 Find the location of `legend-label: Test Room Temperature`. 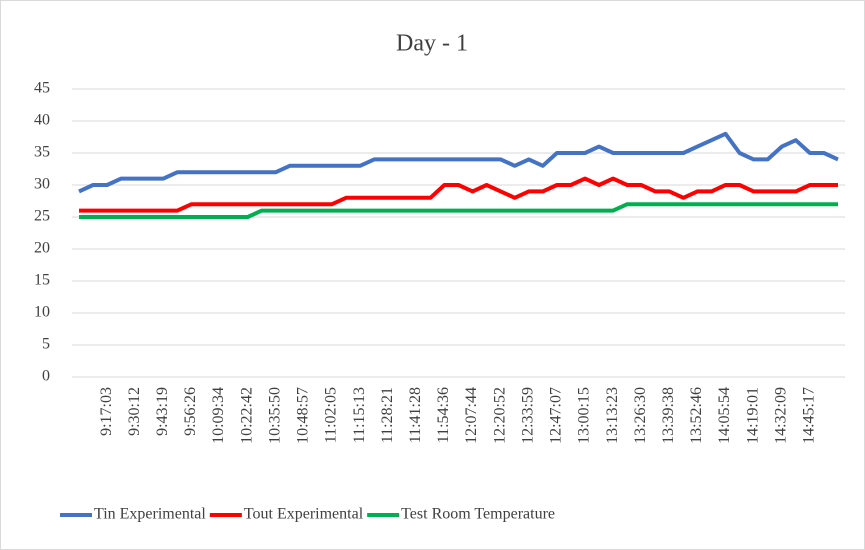

legend-label: Test Room Temperature is located at coordinates (478, 514).